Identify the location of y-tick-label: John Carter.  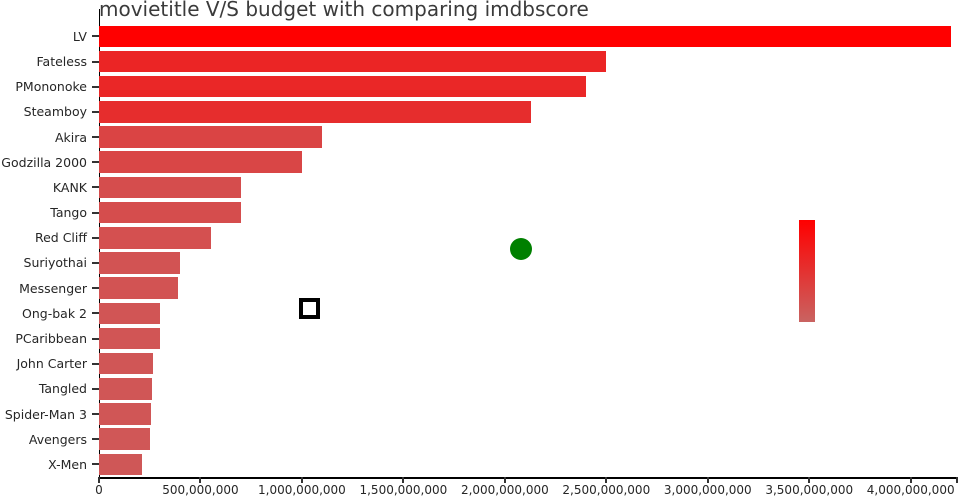
(51, 364).